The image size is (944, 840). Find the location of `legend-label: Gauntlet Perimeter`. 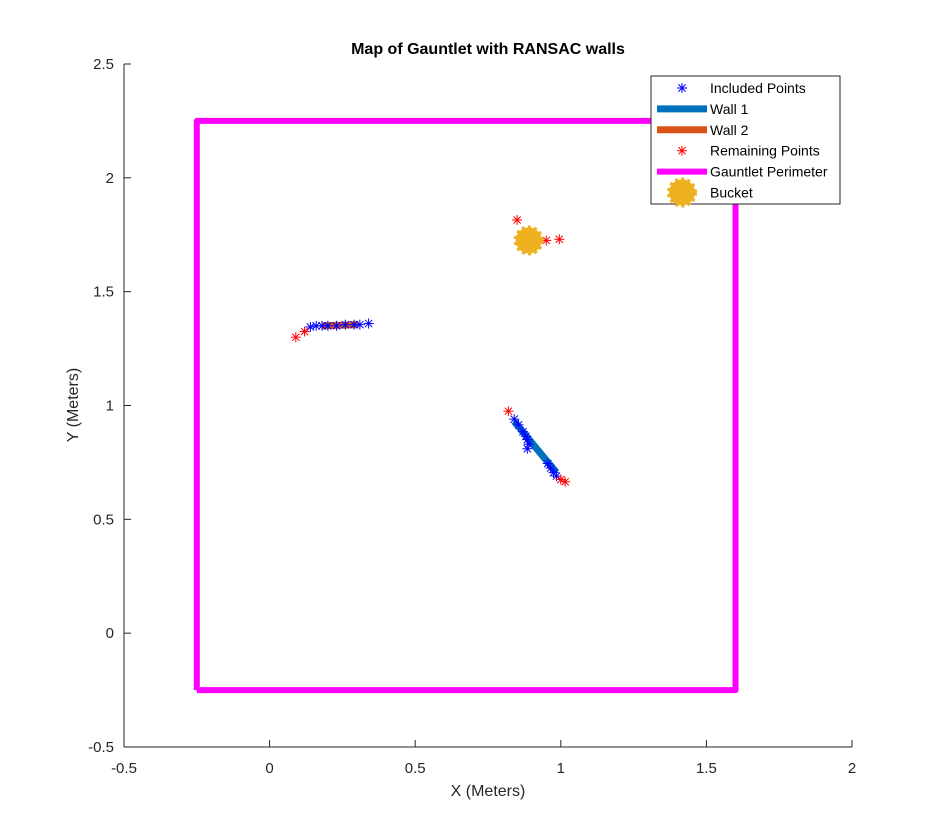

legend-label: Gauntlet Perimeter is located at coordinates (769, 172).